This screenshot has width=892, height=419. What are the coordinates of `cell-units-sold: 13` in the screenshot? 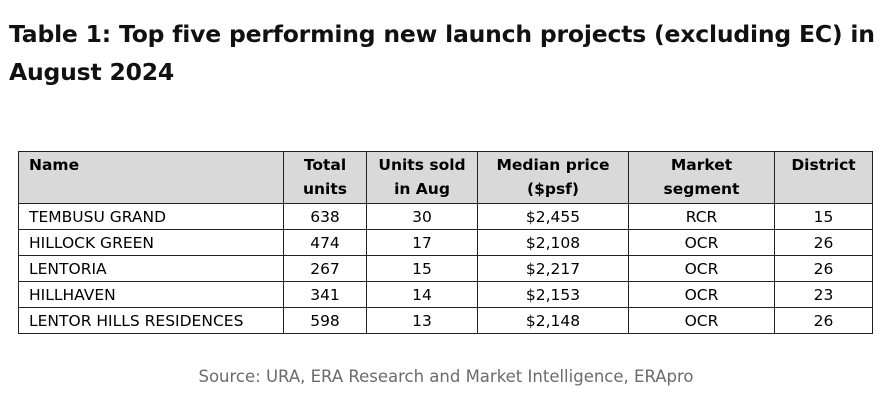 It's located at (422, 320).